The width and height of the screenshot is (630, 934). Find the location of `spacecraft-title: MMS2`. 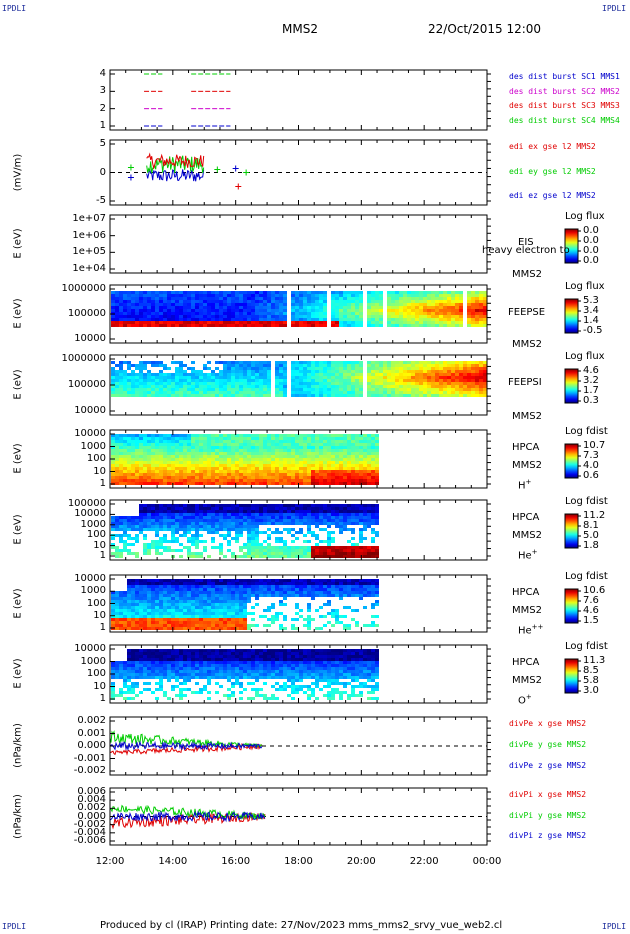

spacecraft-title: MMS2 is located at coordinates (300, 29).